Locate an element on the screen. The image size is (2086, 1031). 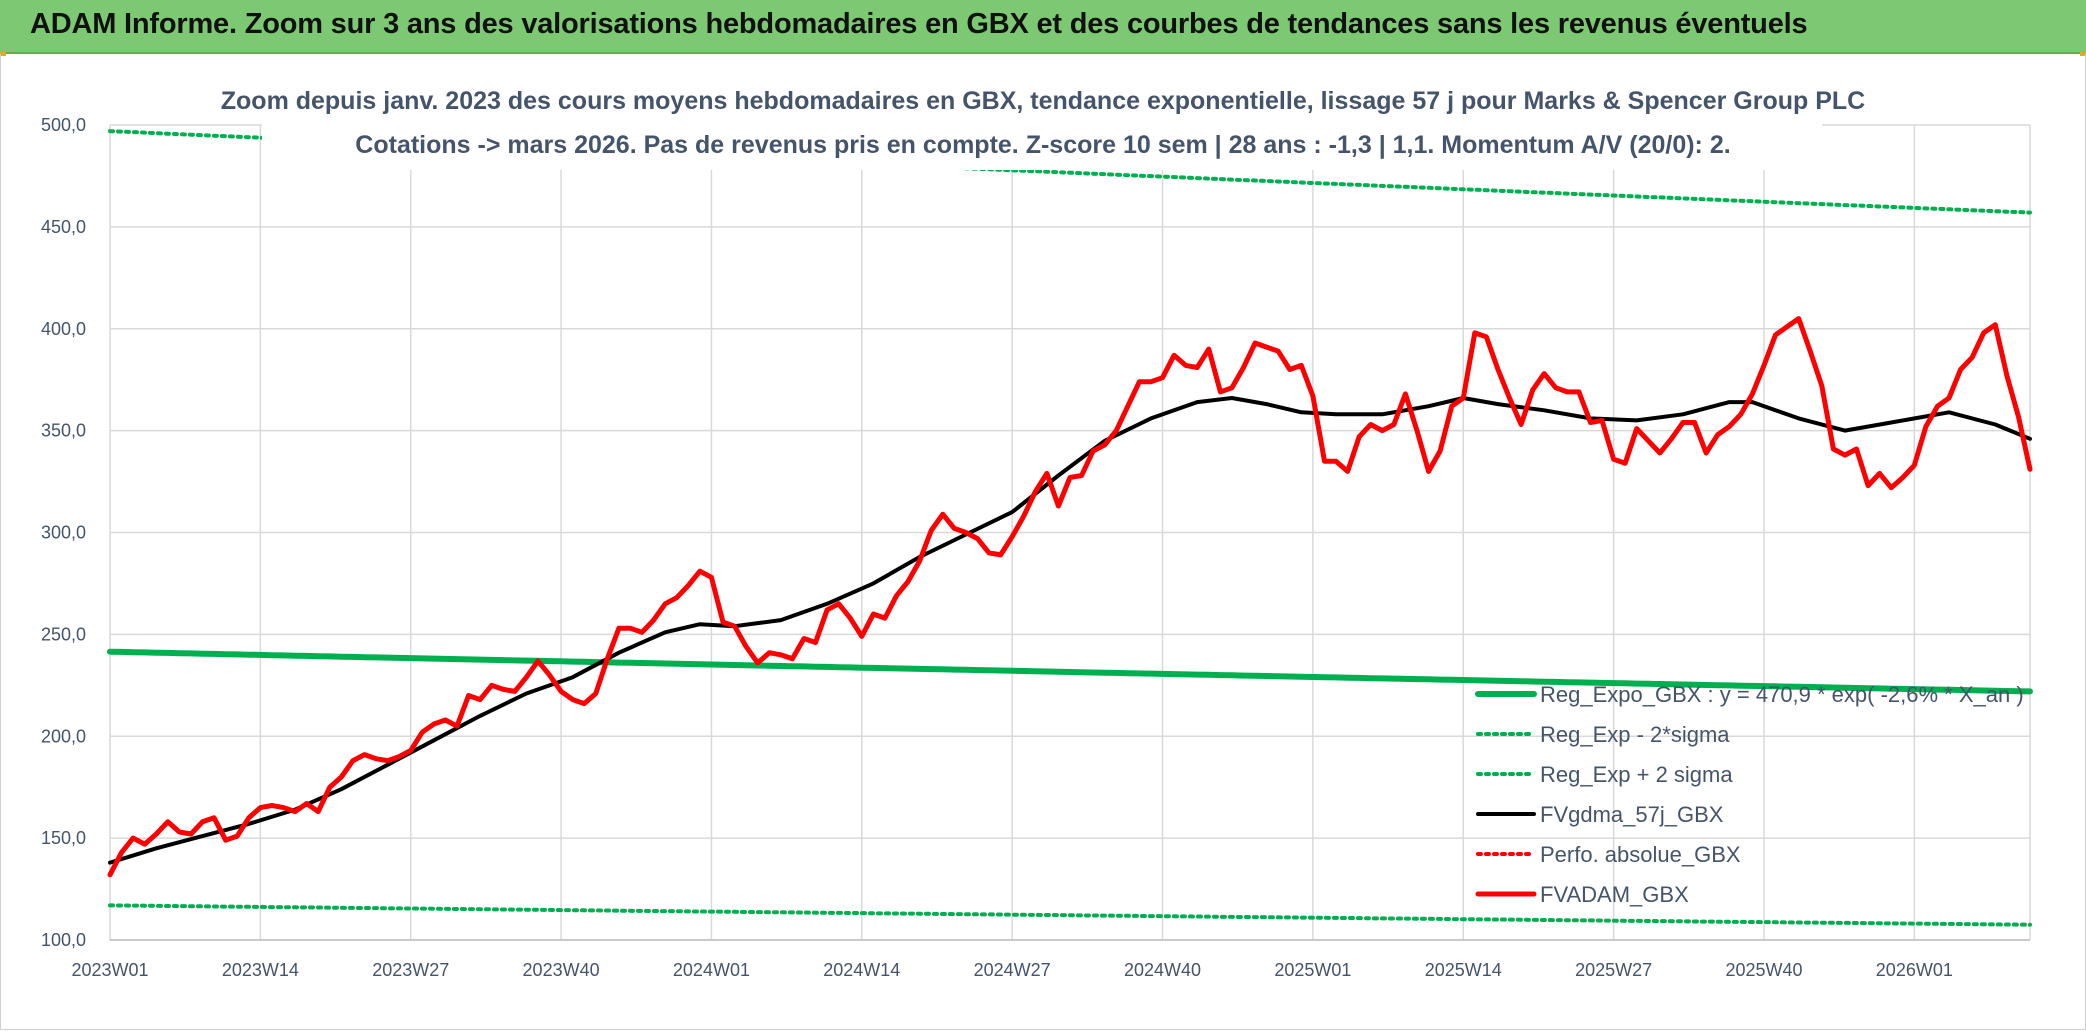
x-tick-label: 2023W40 is located at coordinates (561, 970).